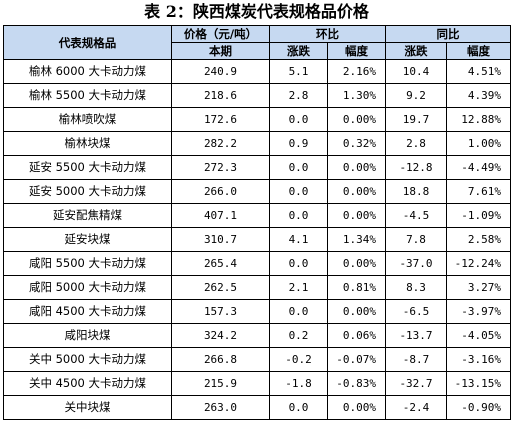  What do you see at coordinates (298, 51) in the screenshot?
I see `header-mom-change: 涨跌` at bounding box center [298, 51].